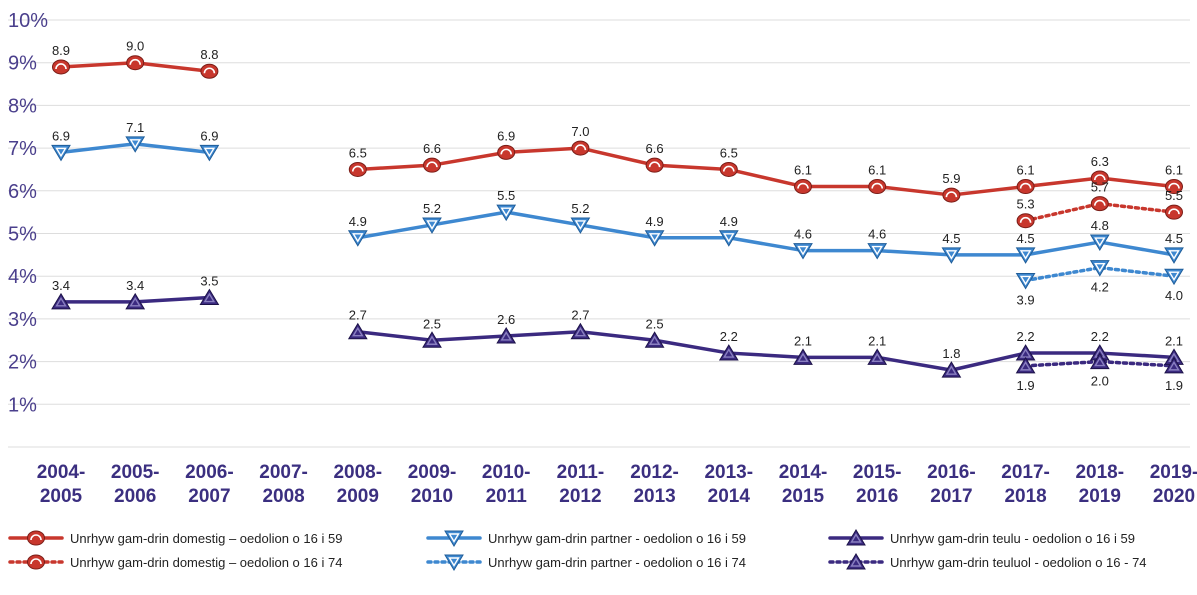 This screenshot has height=595, width=1197. What do you see at coordinates (209, 484) in the screenshot?
I see `x-tick-label: 2006- 2007` at bounding box center [209, 484].